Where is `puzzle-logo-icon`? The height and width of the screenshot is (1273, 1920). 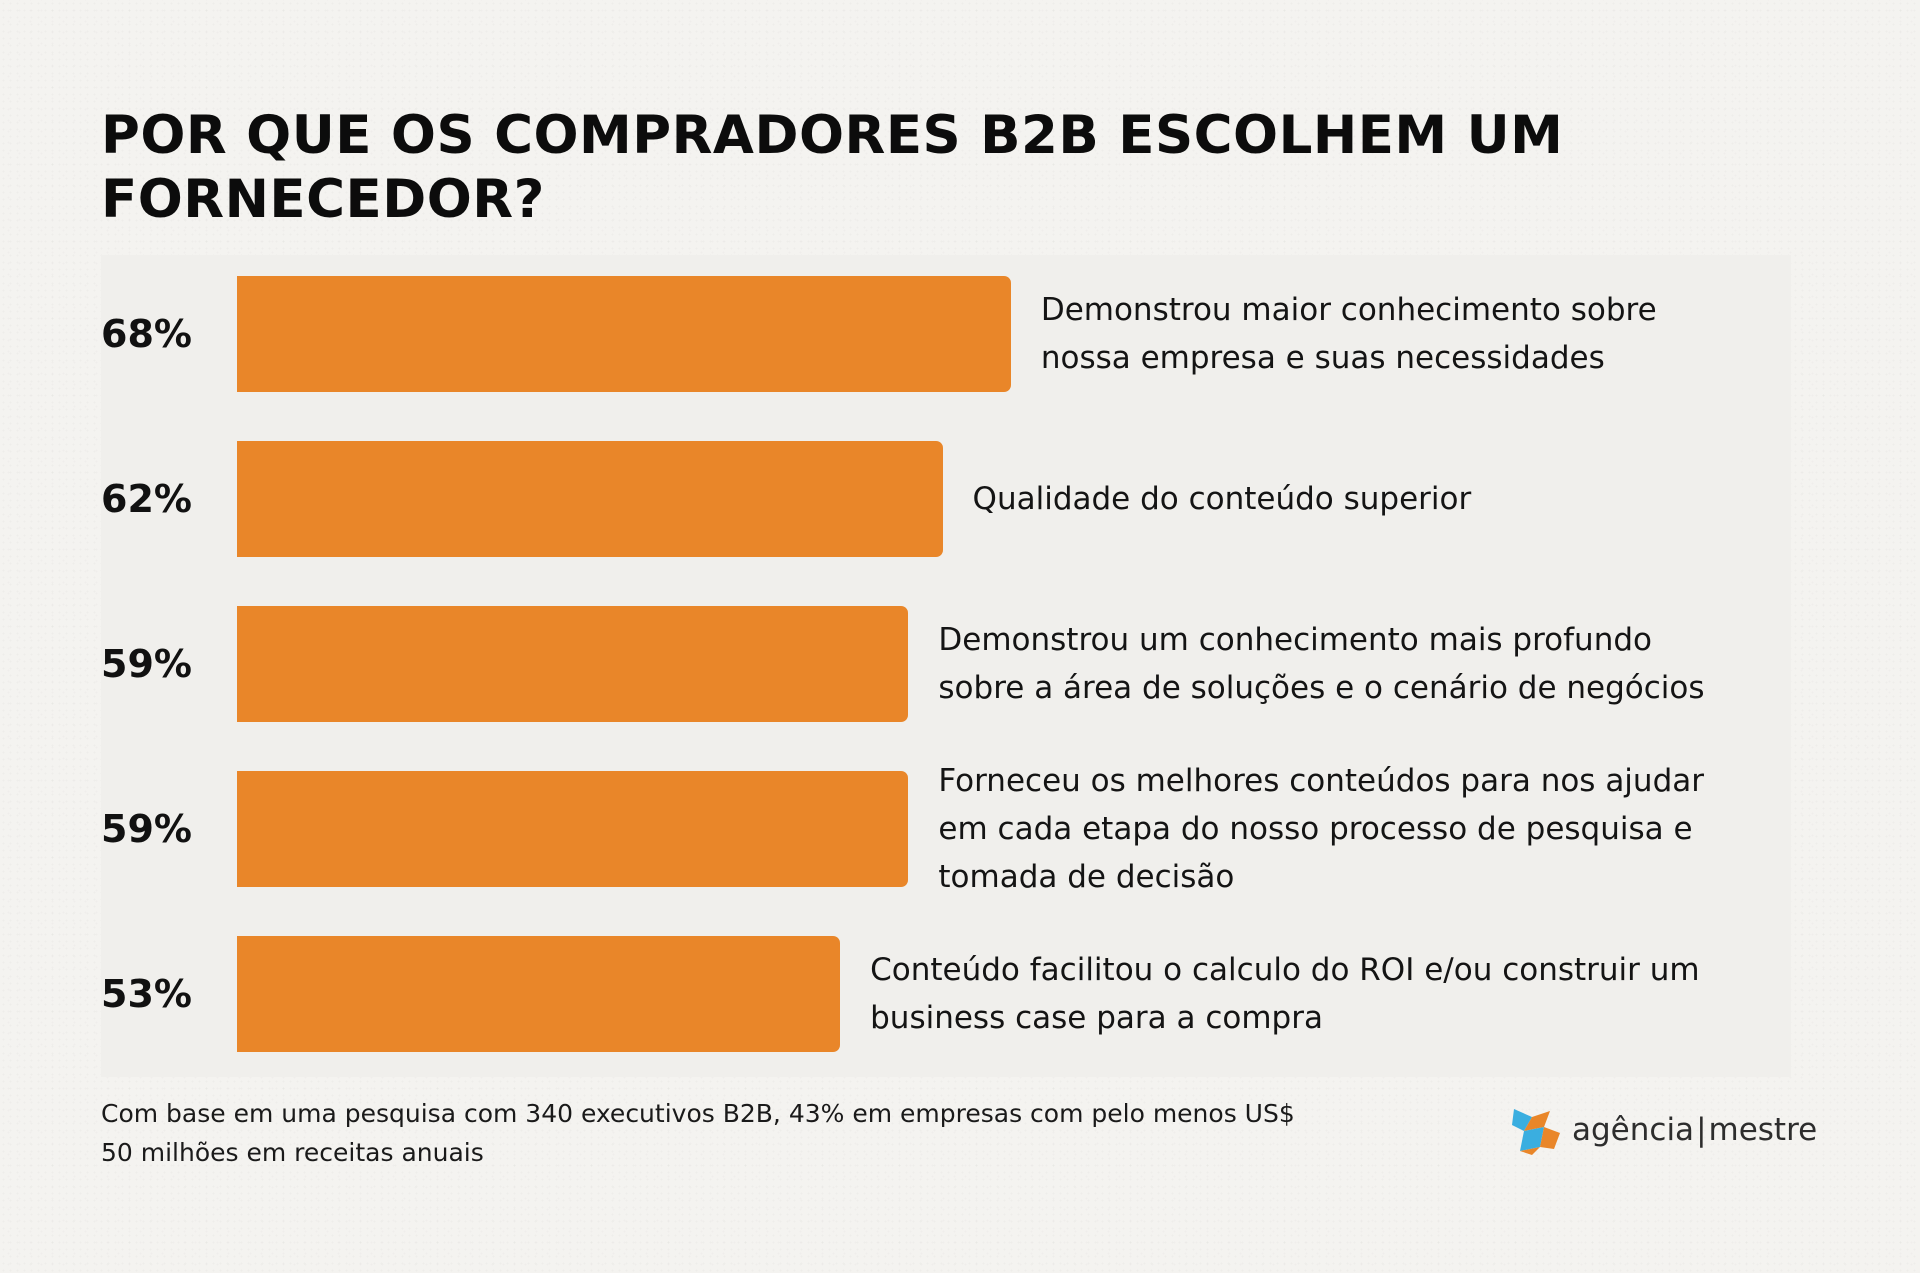 puzzle-logo-icon is located at coordinates (1536, 1132).